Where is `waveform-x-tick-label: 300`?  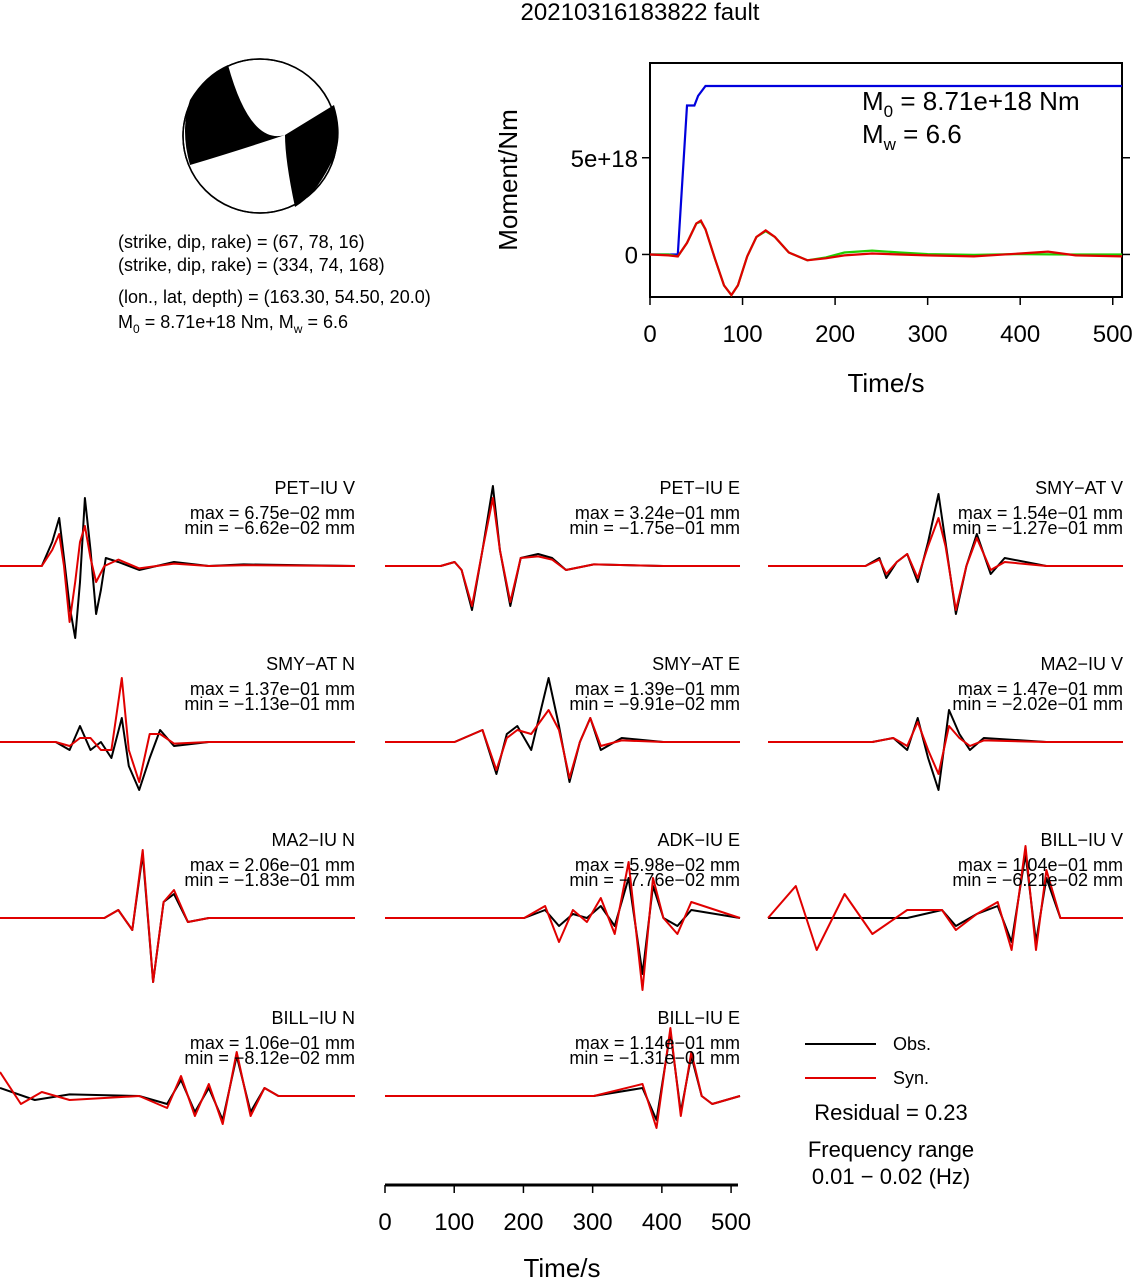
waveform-x-tick-label: 300 is located at coordinates (593, 1222).